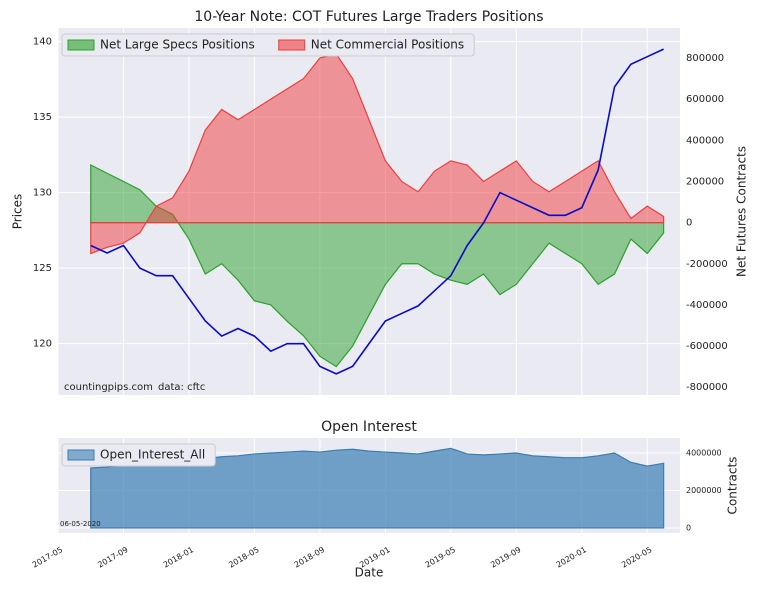  What do you see at coordinates (733, 486) in the screenshot?
I see `y2-axis-label: Contracts` at bounding box center [733, 486].